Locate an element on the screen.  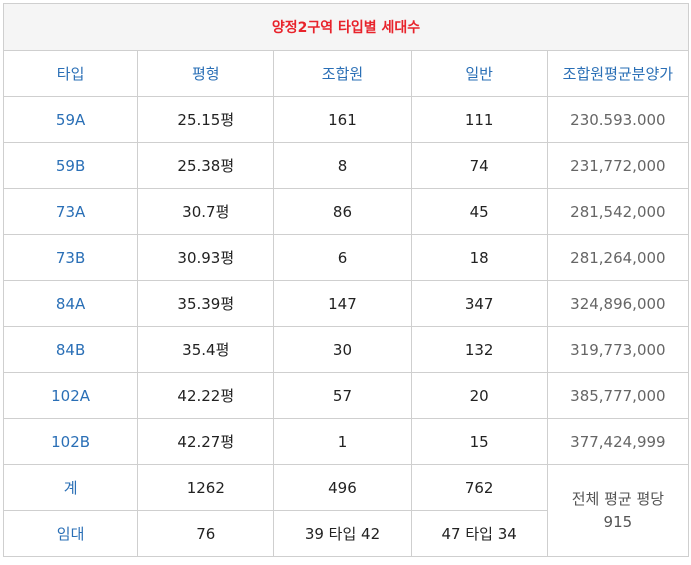
table-row: 84B 35.4평 30 132 319,773,000 is located at coordinates (346, 349).